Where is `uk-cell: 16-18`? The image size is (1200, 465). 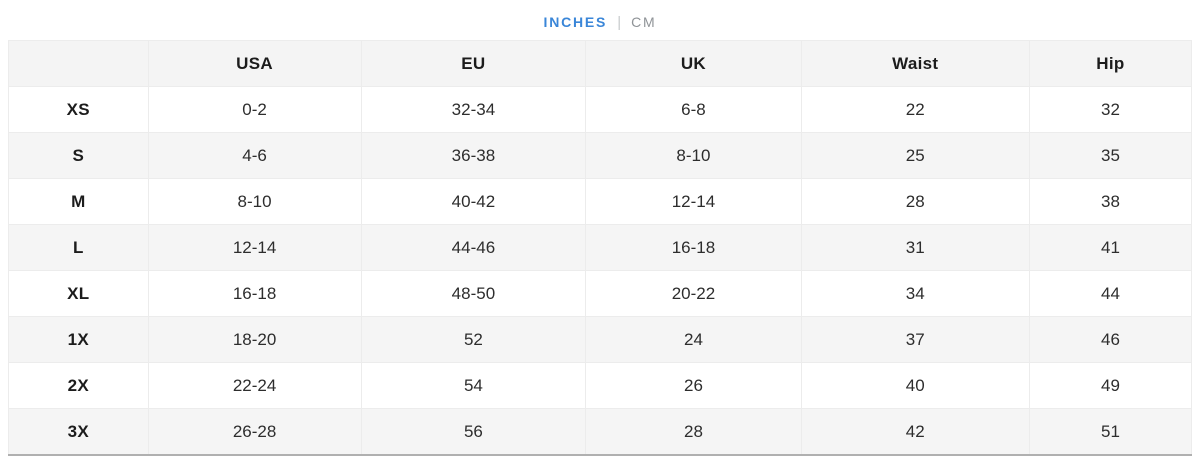 uk-cell: 16-18 is located at coordinates (693, 247).